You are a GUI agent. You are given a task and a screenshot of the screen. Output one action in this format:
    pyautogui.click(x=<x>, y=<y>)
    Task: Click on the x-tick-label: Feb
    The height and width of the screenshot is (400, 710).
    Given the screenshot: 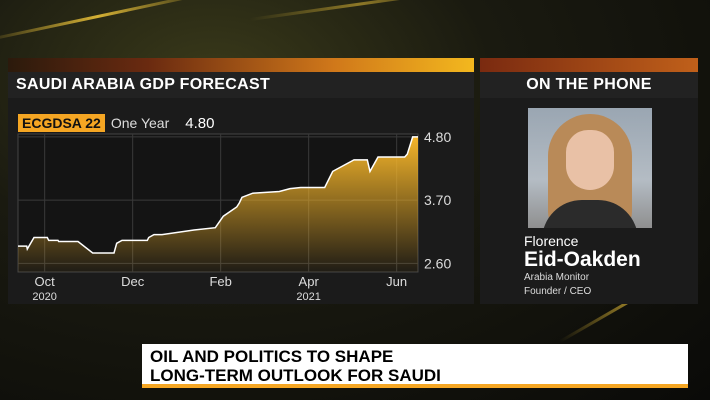 What is the action you would take?
    pyautogui.click(x=220, y=281)
    